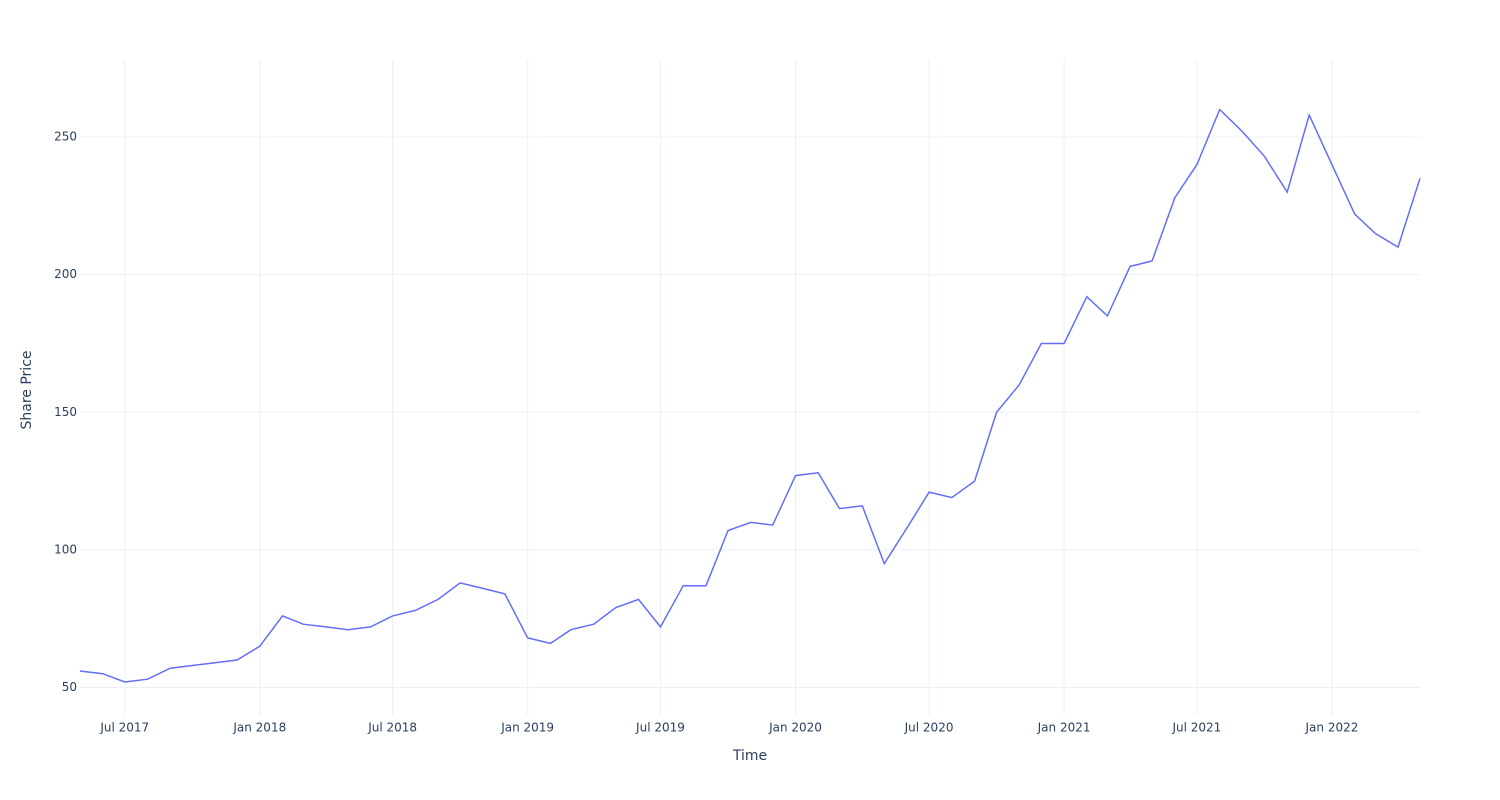  Describe the element at coordinates (527, 728) in the screenshot. I see `x-tick-label: Jan 2019` at that location.